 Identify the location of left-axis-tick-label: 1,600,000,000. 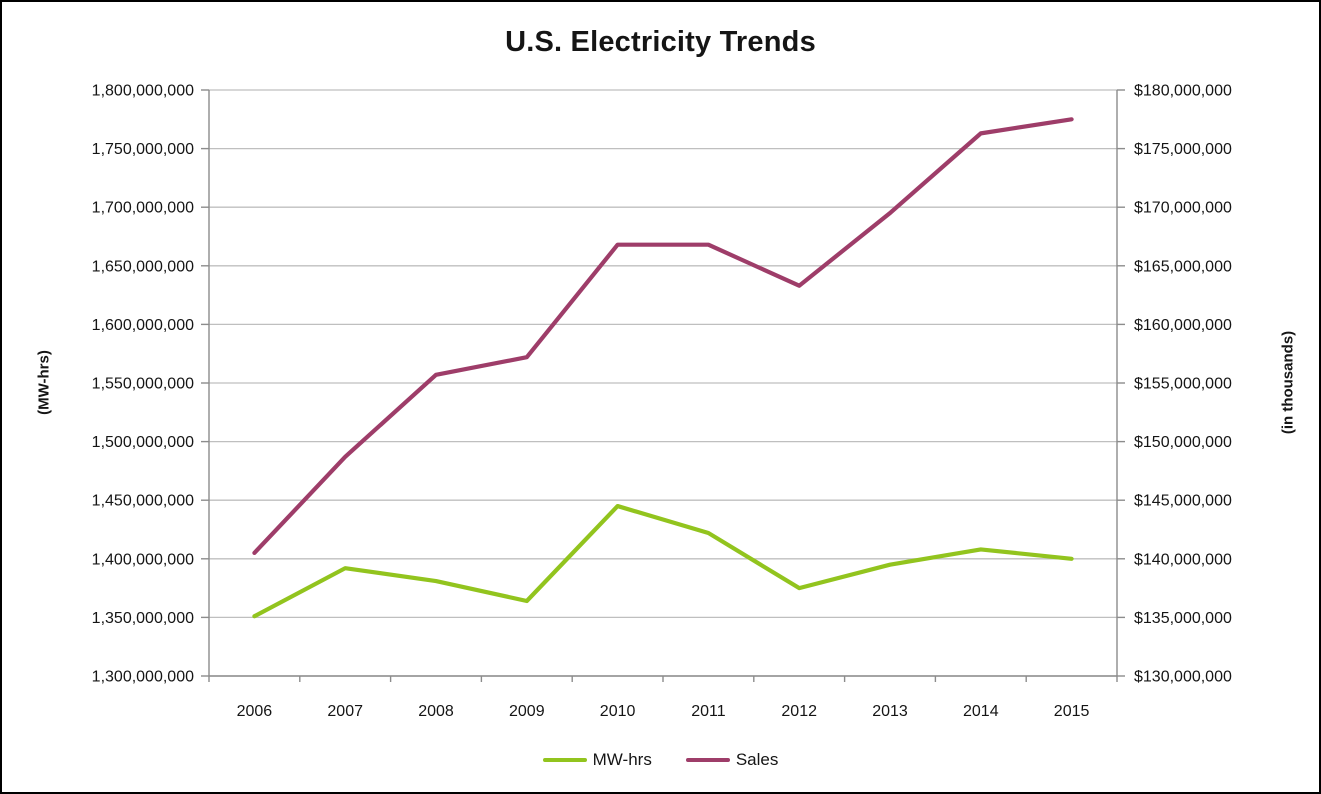
(143, 325).